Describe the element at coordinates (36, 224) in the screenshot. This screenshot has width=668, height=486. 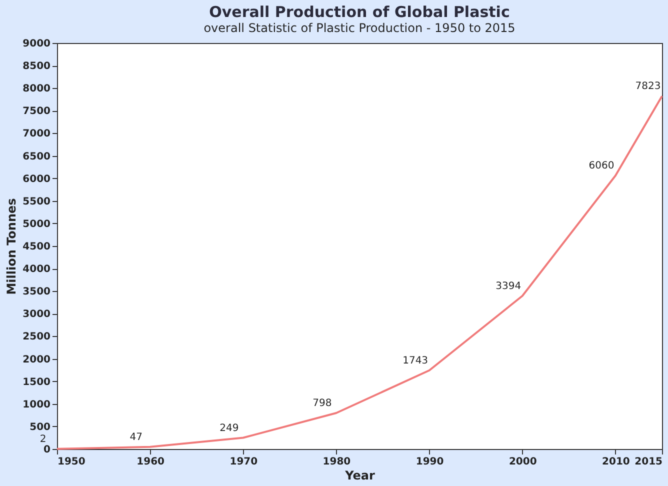
I see `y-tick-label: 5000` at that location.